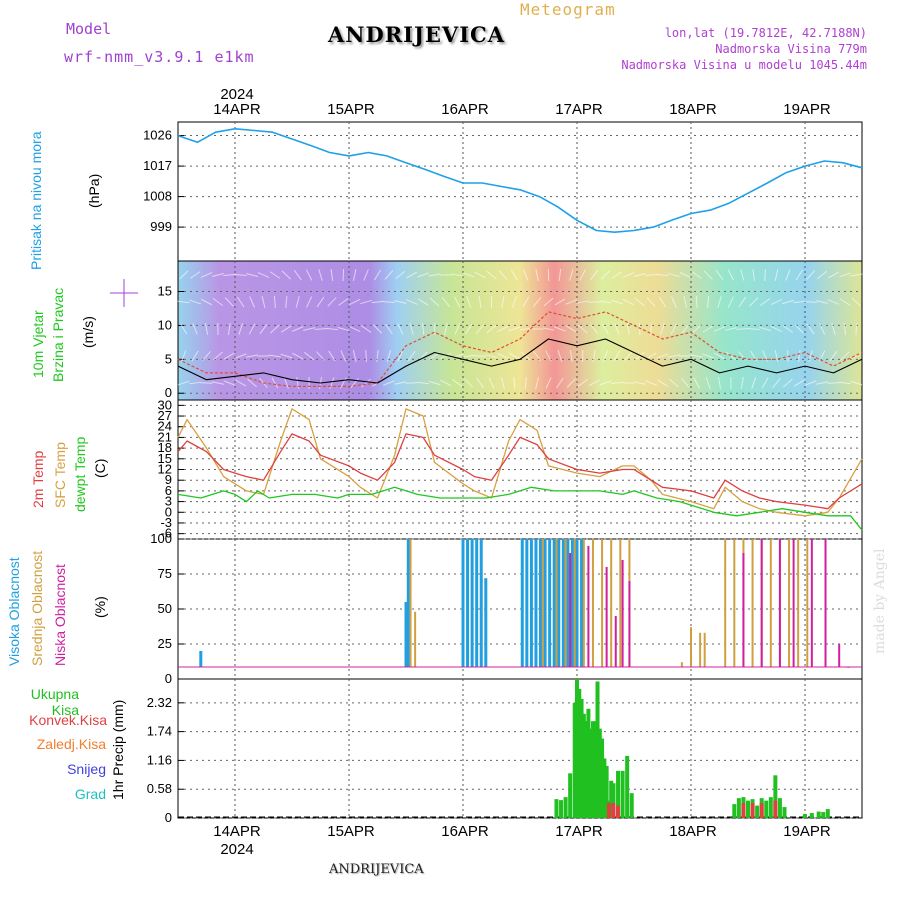  What do you see at coordinates (351, 109) in the screenshot?
I see `top-date-label: 15APR` at bounding box center [351, 109].